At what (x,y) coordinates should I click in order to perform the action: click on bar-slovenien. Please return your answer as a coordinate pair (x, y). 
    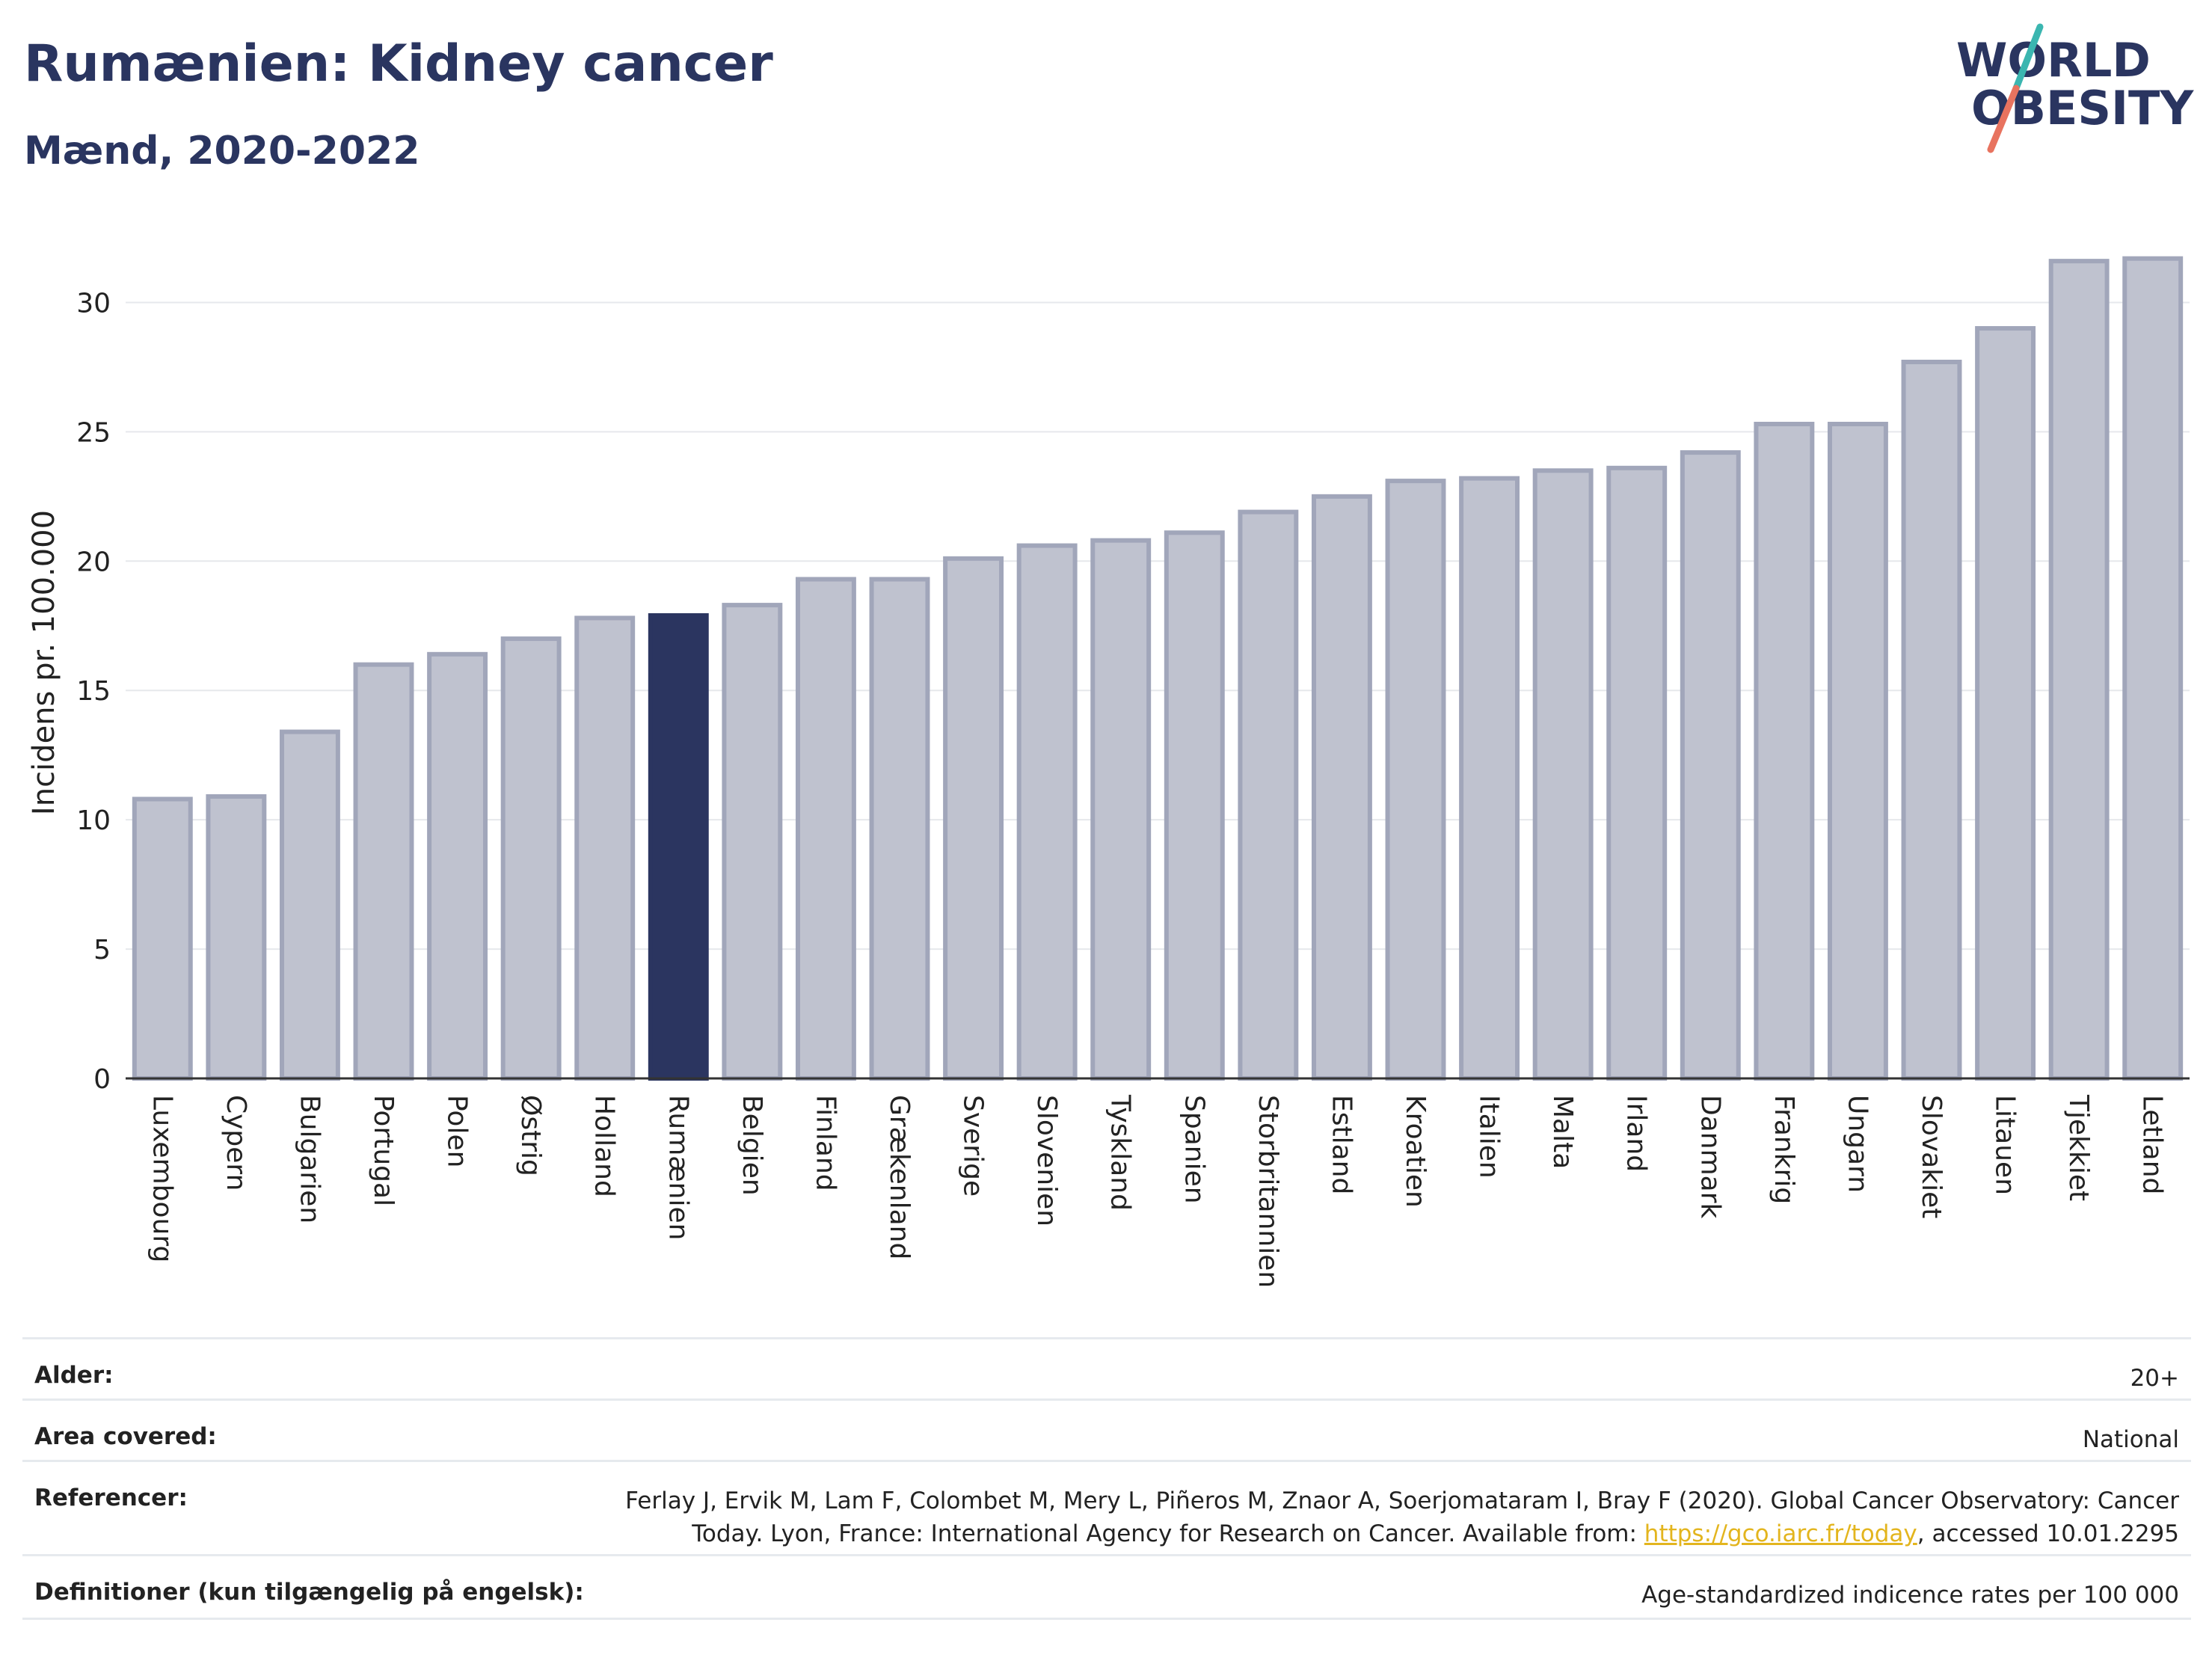
    Looking at the image, I should click on (1047, 812).